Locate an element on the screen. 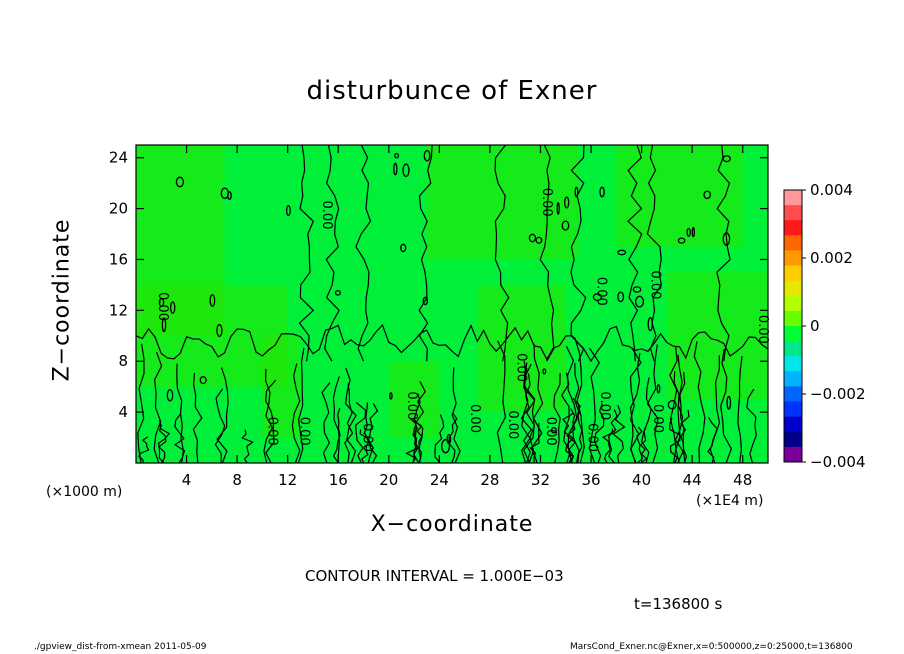 Image resolution: width=904 pixels, height=654 pixels. colorbar-tick-label: −0.004 is located at coordinates (838, 462).